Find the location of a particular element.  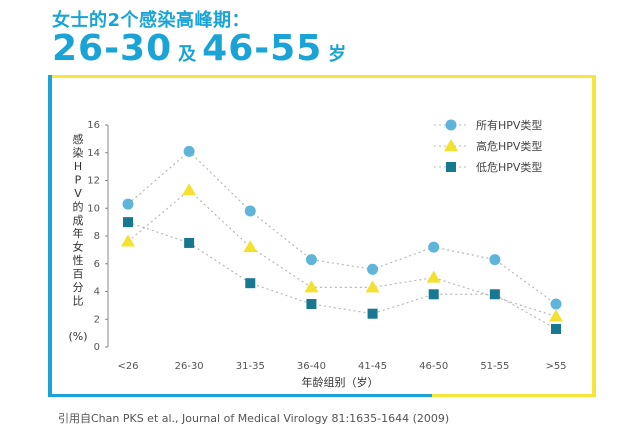

y-label-char: 成 is located at coordinates (78, 220).